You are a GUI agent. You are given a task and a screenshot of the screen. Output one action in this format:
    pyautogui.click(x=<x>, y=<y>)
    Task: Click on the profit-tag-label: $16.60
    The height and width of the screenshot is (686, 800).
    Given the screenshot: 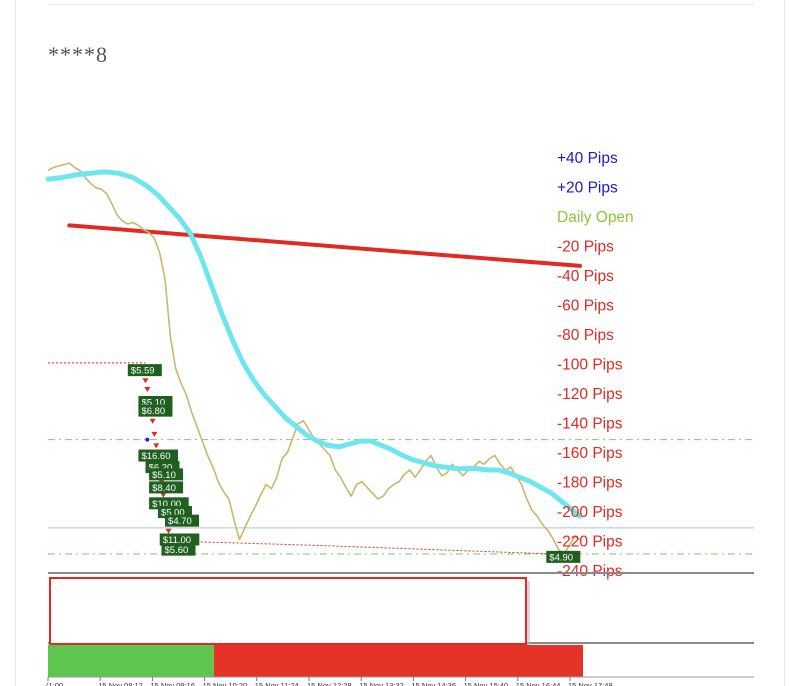 What is the action you would take?
    pyautogui.click(x=155, y=456)
    